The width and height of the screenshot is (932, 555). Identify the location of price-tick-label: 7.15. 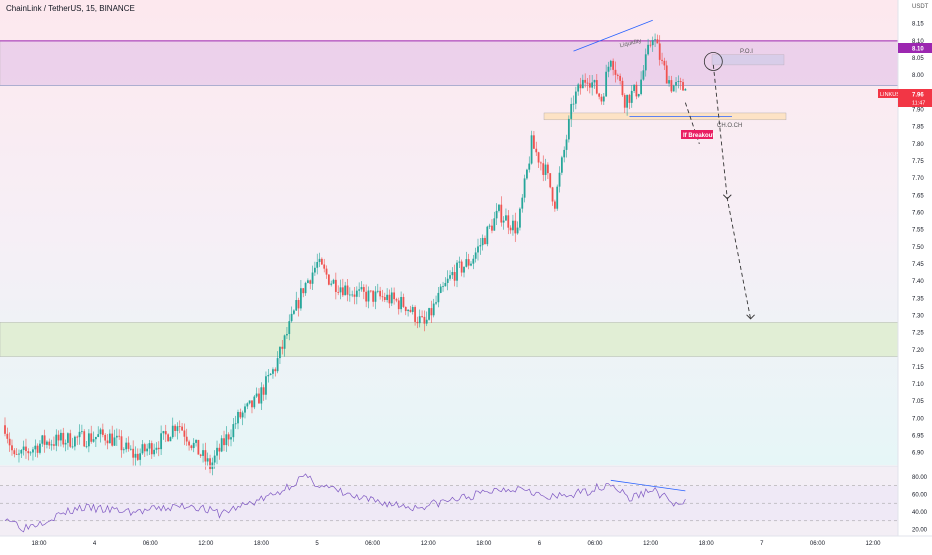
(918, 368).